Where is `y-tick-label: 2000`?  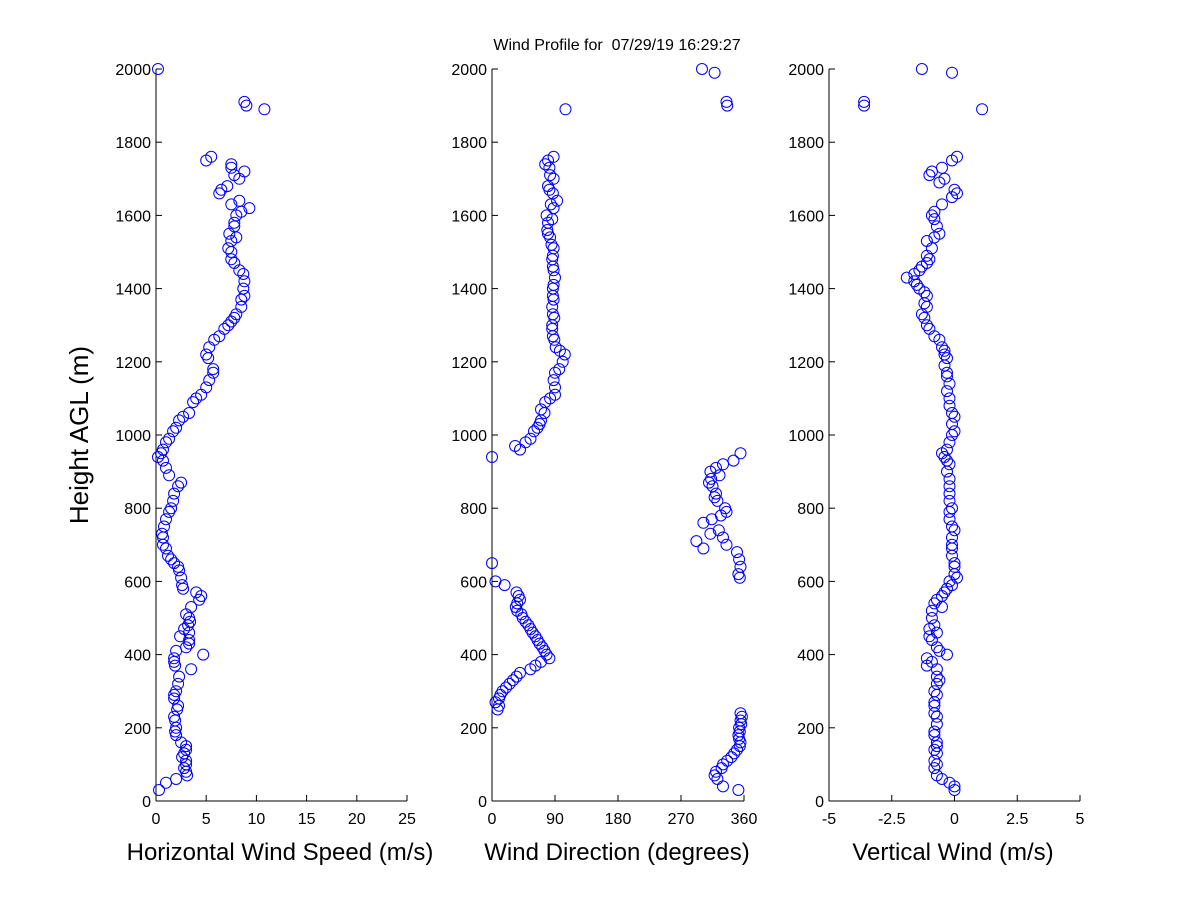 y-tick-label: 2000 is located at coordinates (806, 70).